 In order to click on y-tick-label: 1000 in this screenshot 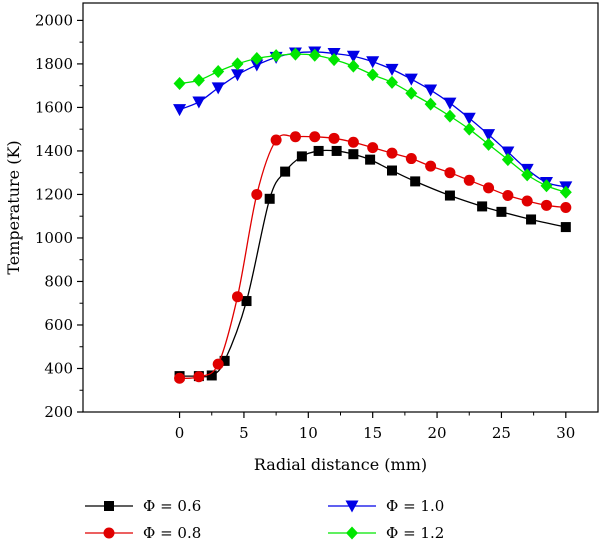, I will do `click(54, 238)`.